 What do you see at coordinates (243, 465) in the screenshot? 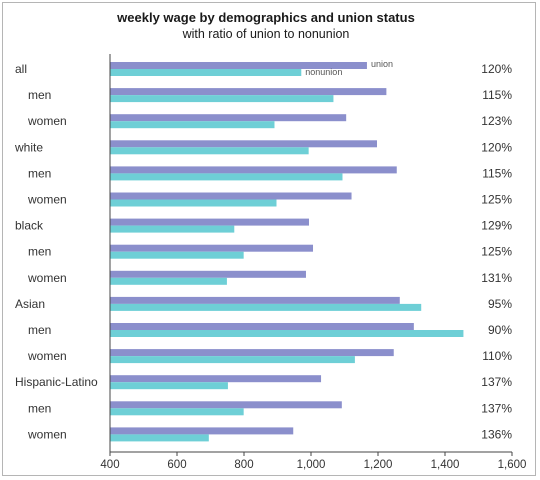
I see `x-tick-label: 800` at bounding box center [243, 465].